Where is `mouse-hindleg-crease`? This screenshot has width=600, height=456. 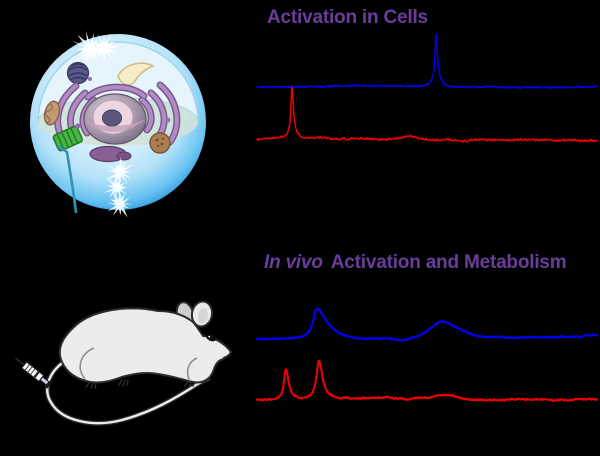
mouse-hindleg-crease is located at coordinates (87, 363).